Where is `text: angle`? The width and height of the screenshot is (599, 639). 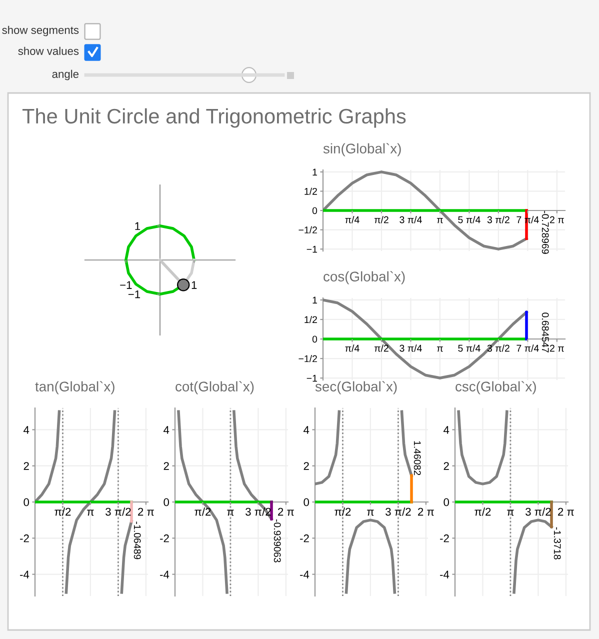
text: angle is located at coordinates (65, 75).